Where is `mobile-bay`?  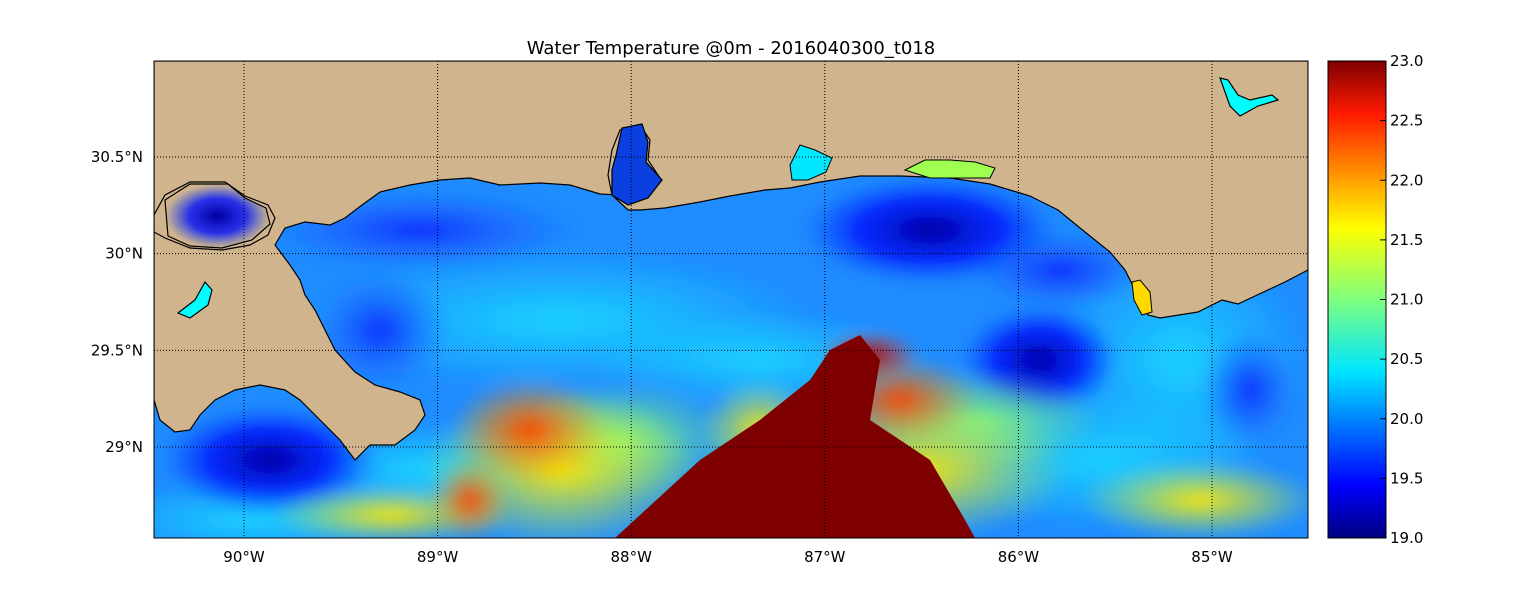 mobile-bay is located at coordinates (637, 164).